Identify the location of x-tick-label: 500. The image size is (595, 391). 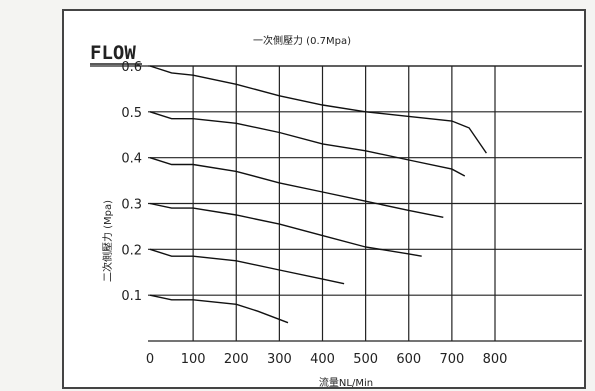
(365, 359).